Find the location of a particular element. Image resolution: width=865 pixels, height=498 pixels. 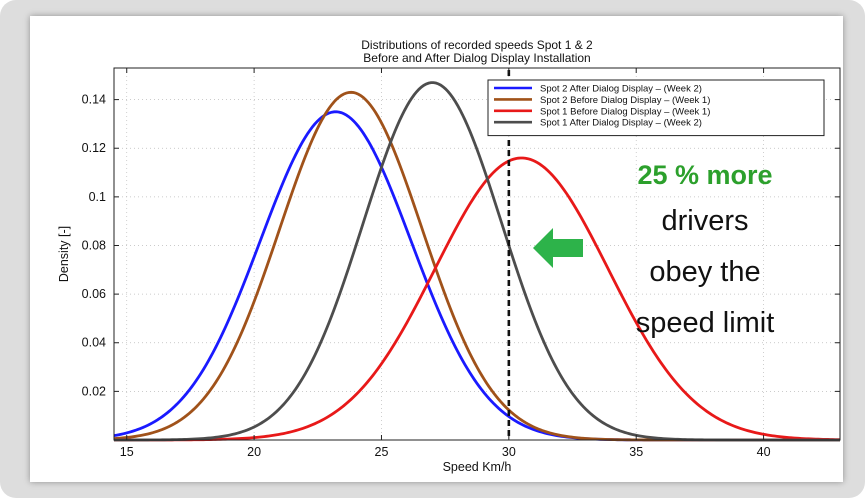

legend-label-1: Spot 2 After Dialog Display – (Week 2) is located at coordinates (621, 89).